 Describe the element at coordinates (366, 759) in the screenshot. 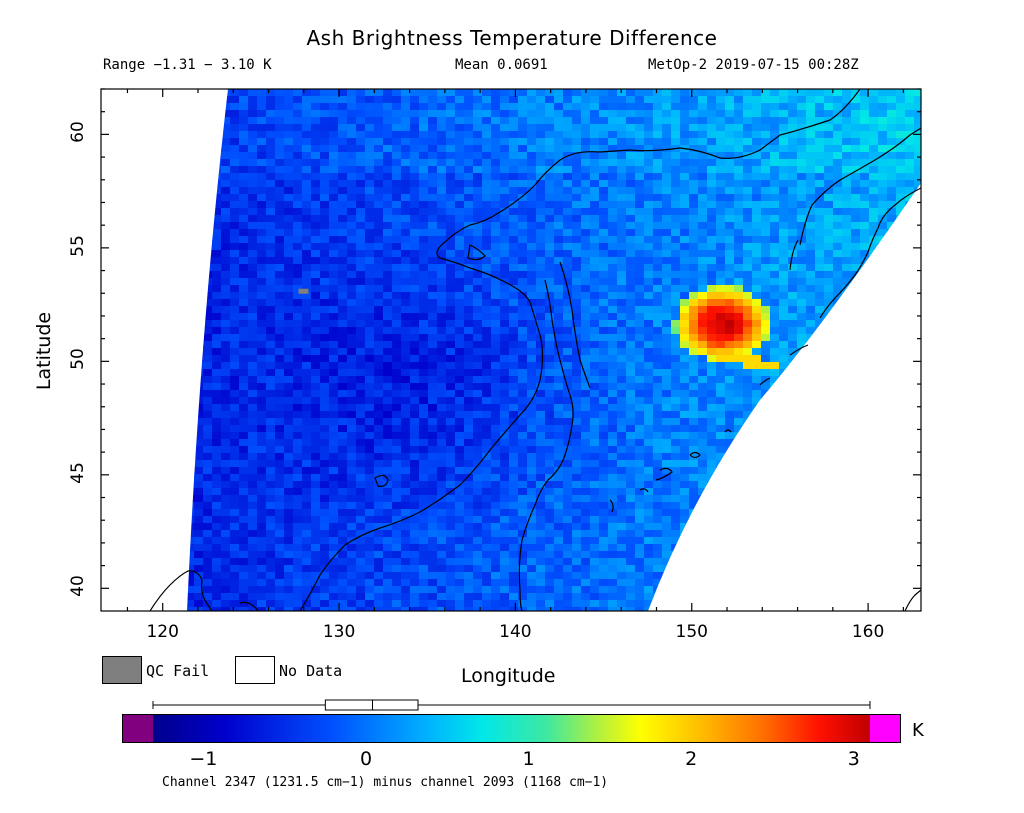

I see `colorbar-tick-label: 0` at that location.